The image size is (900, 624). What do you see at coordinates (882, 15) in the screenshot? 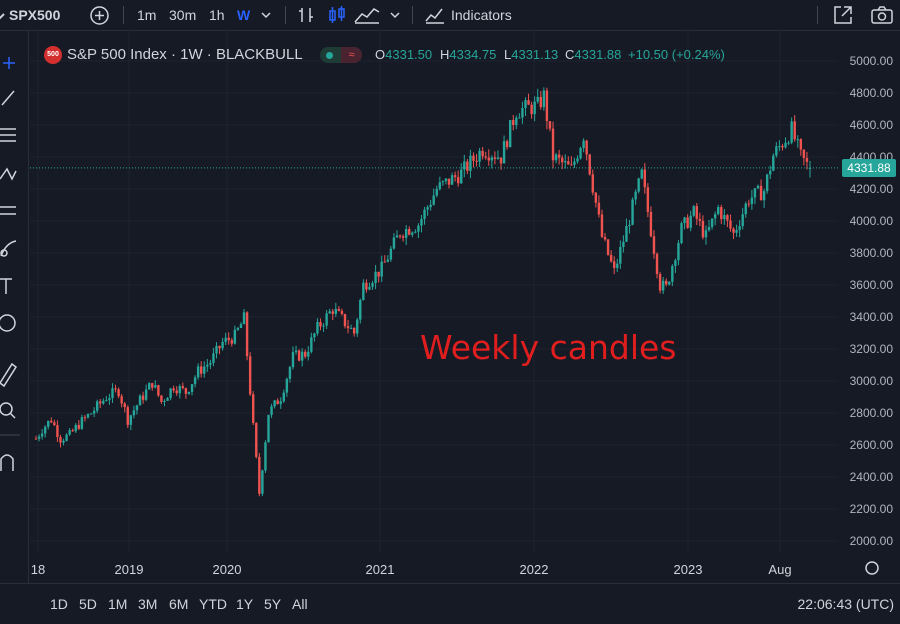
I see `camera-icon` at bounding box center [882, 15].